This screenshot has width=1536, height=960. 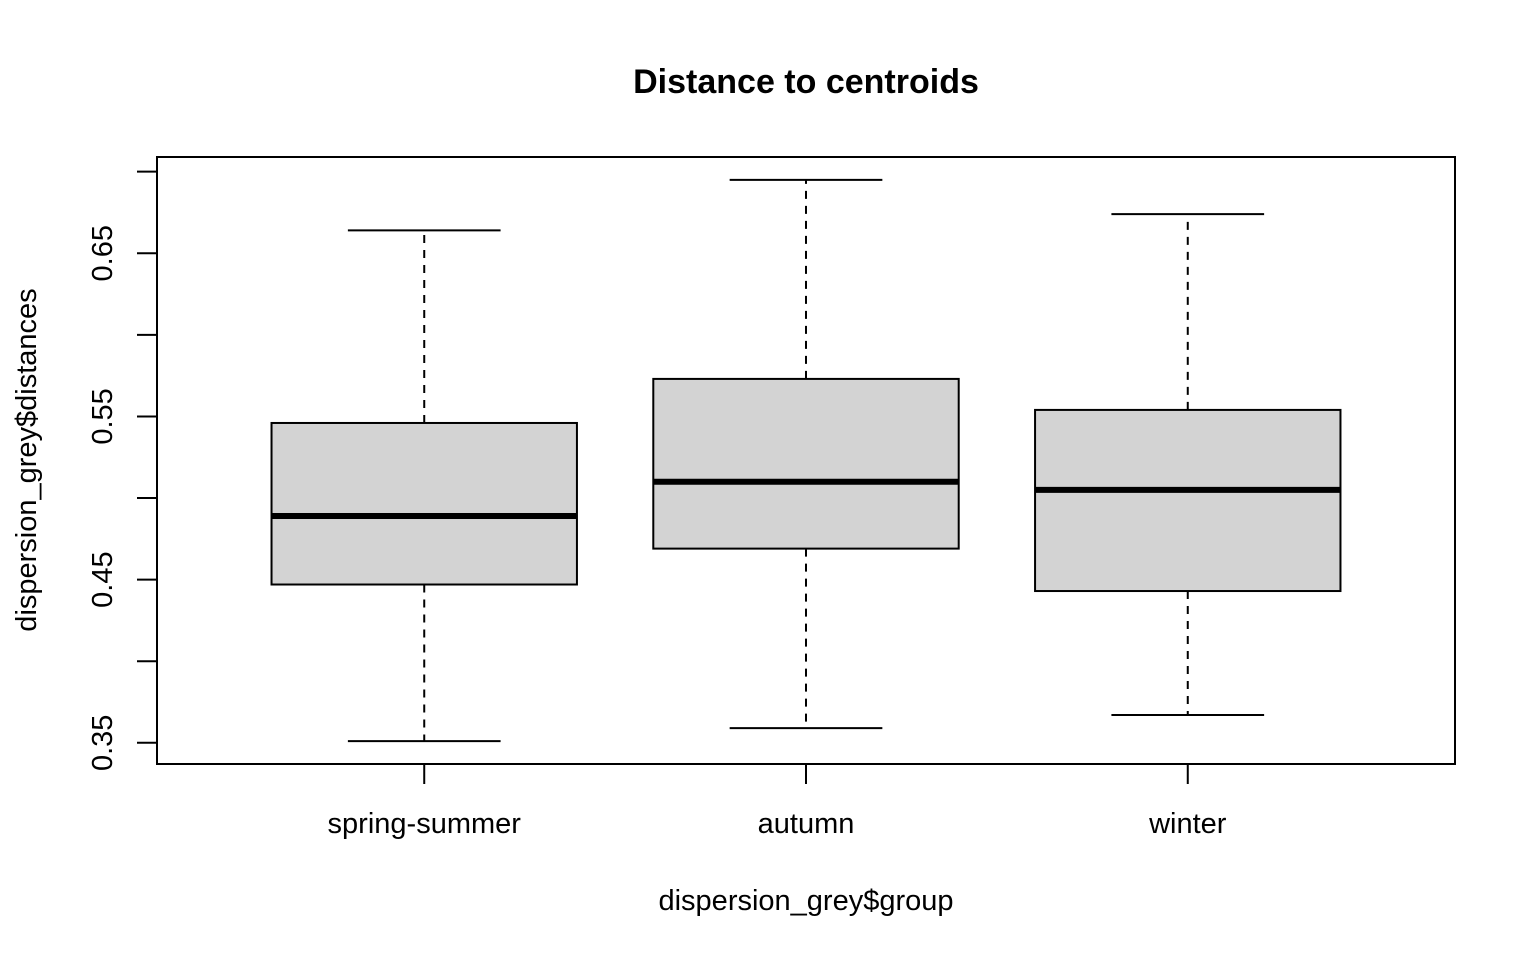 What do you see at coordinates (777, 802) in the screenshot?
I see `x-axis: spring-summer autumn winter` at bounding box center [777, 802].